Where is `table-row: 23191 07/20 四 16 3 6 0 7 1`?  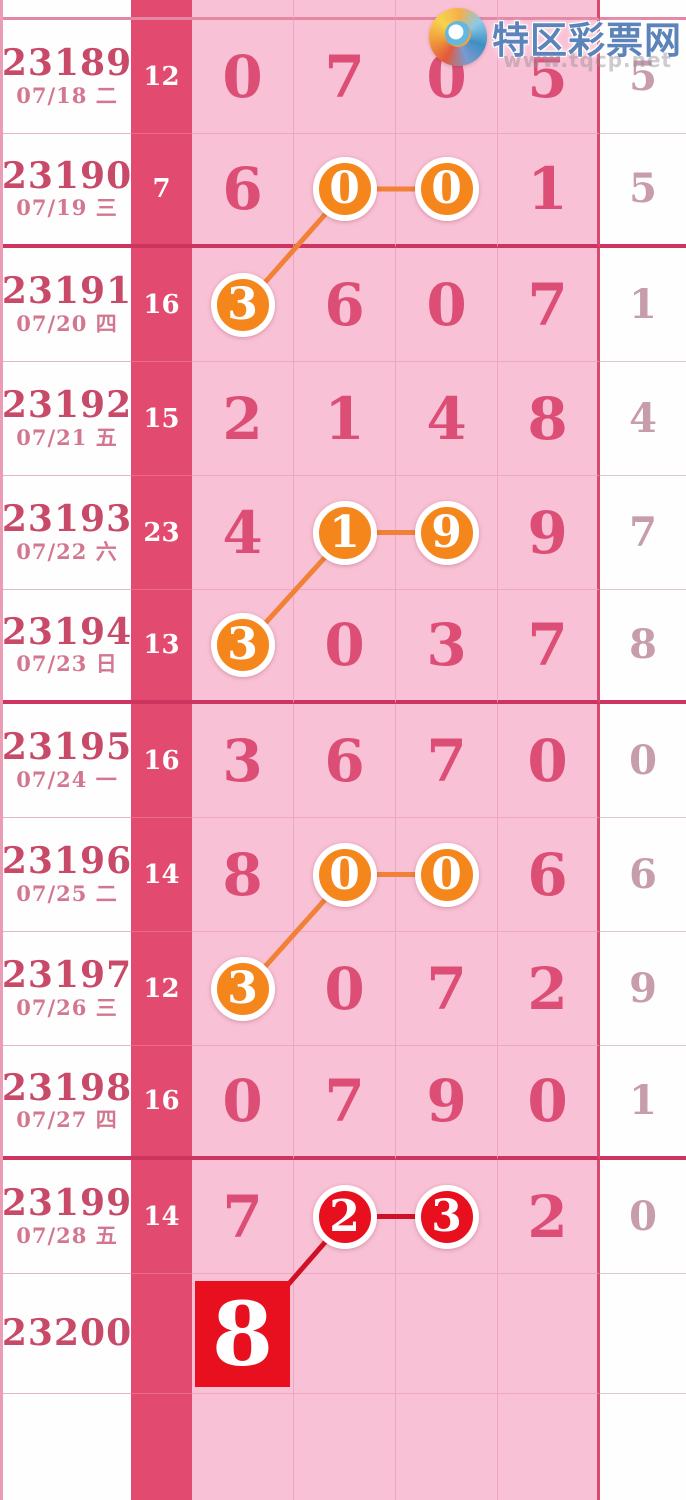
table-row: 23191 07/20 四 16 3 6 0 7 1 is located at coordinates (344, 305).